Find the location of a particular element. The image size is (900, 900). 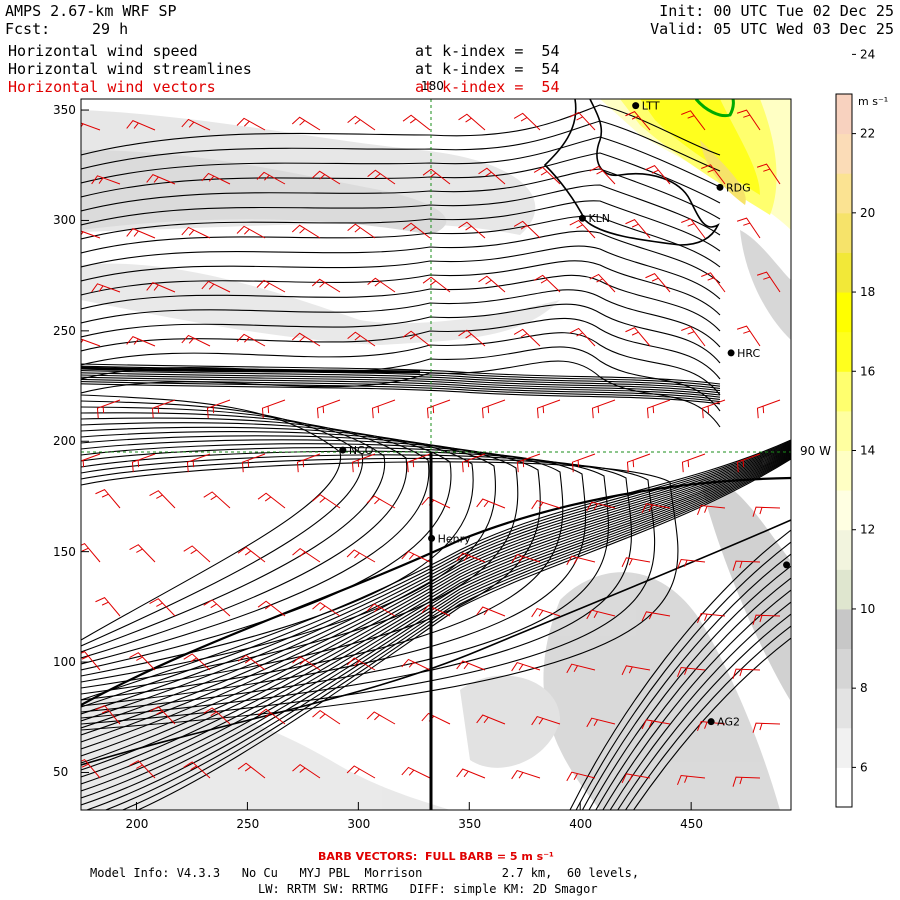

colorbar-tick-label: 18 is located at coordinates (867, 292).